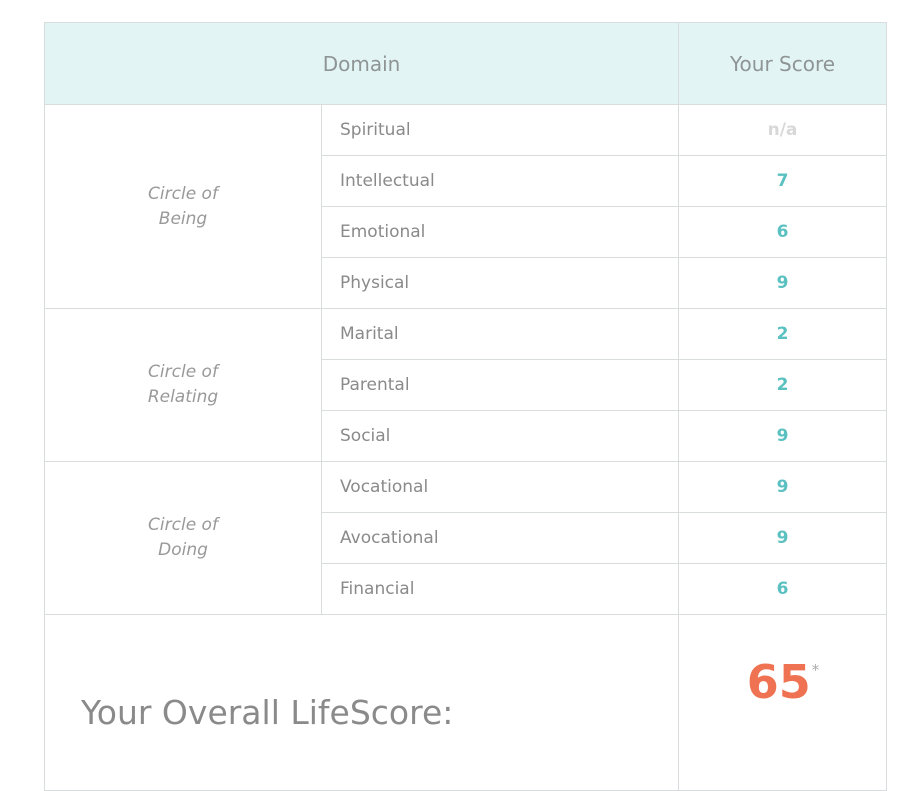  I want to click on overall-score-cell: 65*, so click(783, 702).